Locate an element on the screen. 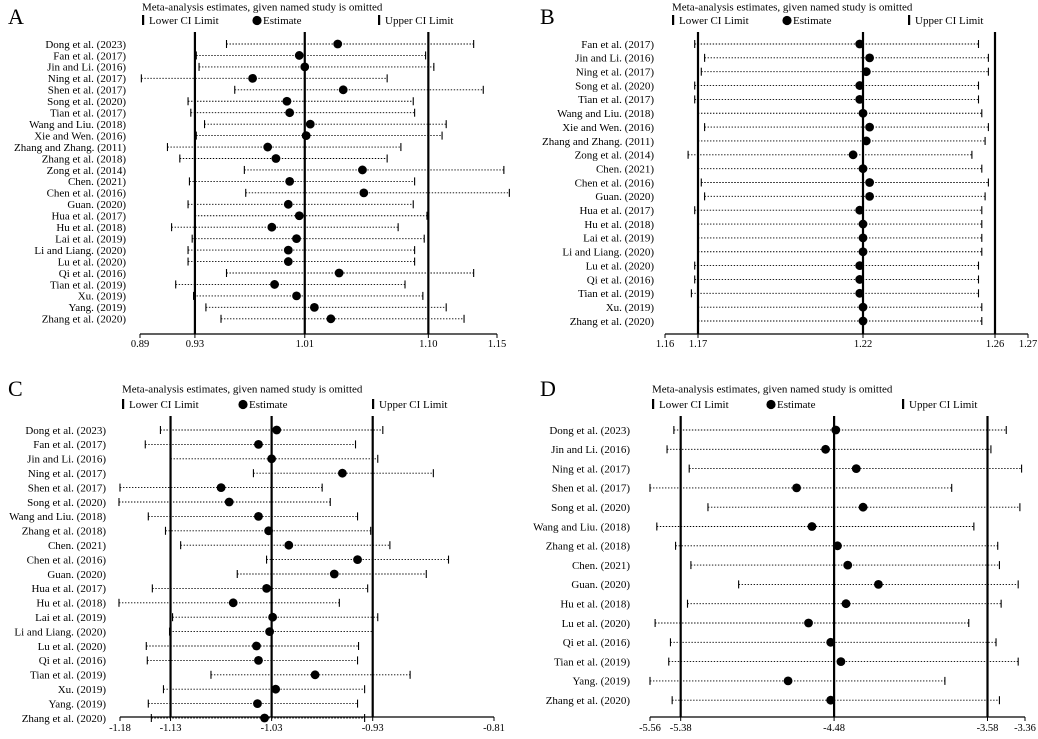  study-label-d-9: Hu et al. (2018) is located at coordinates (595, 605).